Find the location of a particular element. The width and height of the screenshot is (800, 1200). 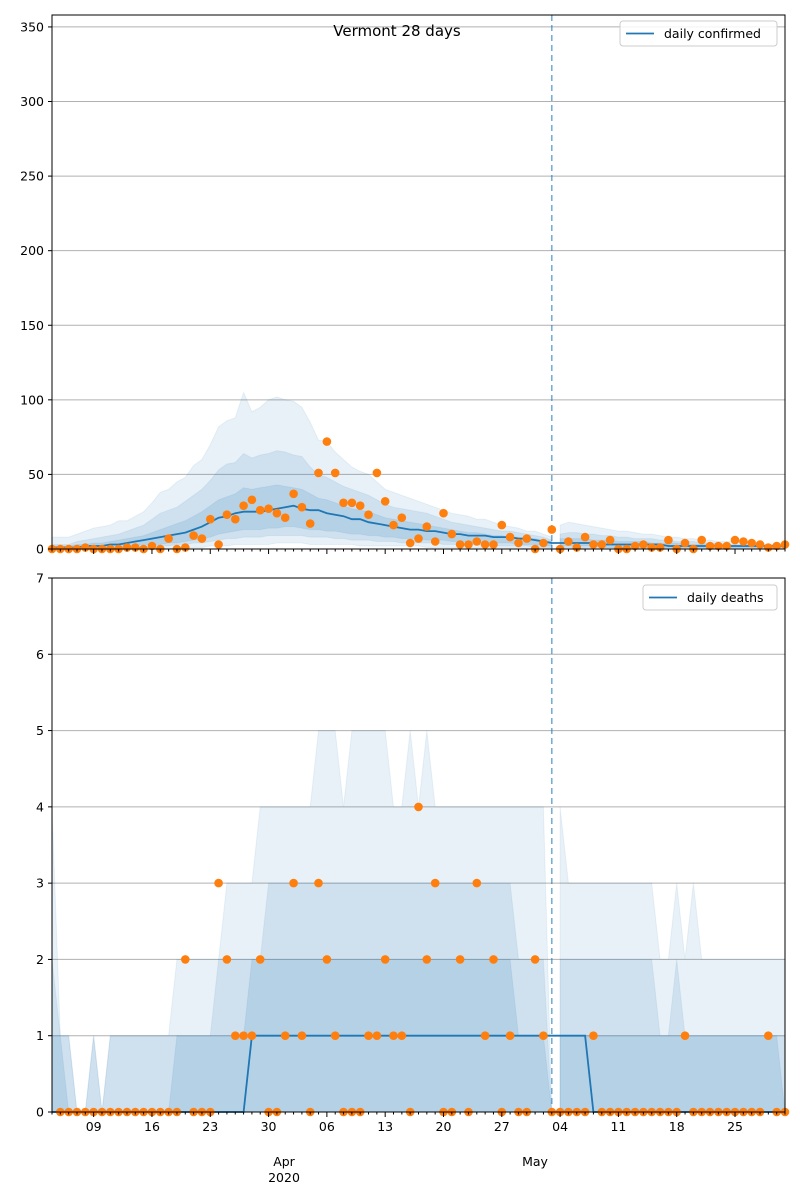

y-tick-label: 150 is located at coordinates (32, 325).